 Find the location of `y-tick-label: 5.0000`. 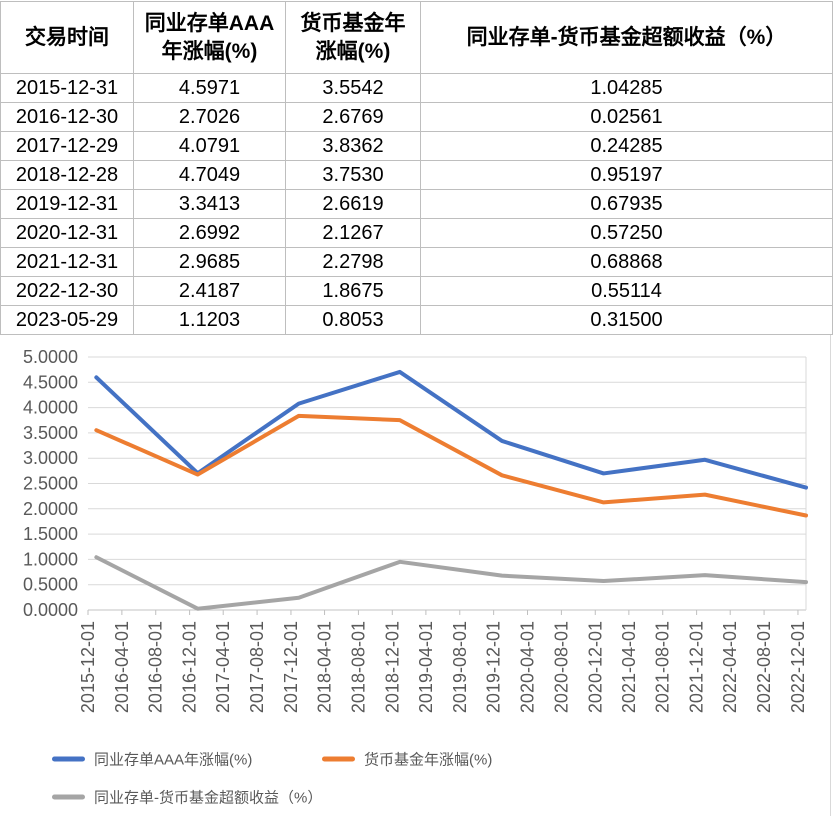

y-tick-label: 5.0000 is located at coordinates (50, 357).